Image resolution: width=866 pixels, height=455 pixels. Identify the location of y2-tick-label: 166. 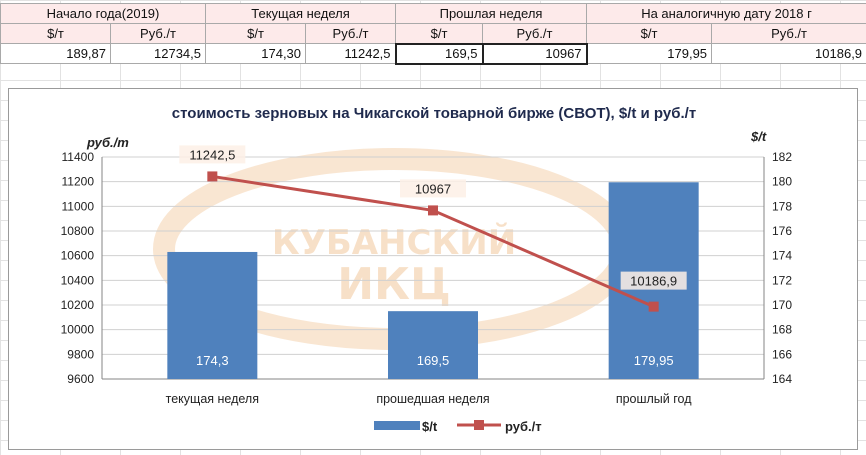
(782, 354).